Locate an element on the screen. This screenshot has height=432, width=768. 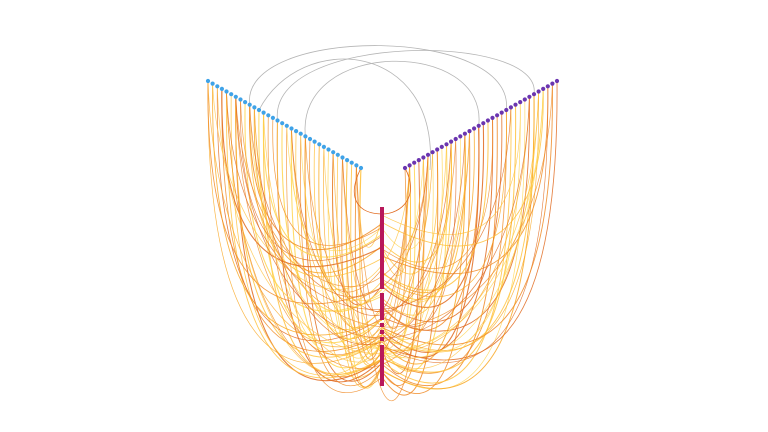
intra-axis-links is located at coordinates (392, 108).